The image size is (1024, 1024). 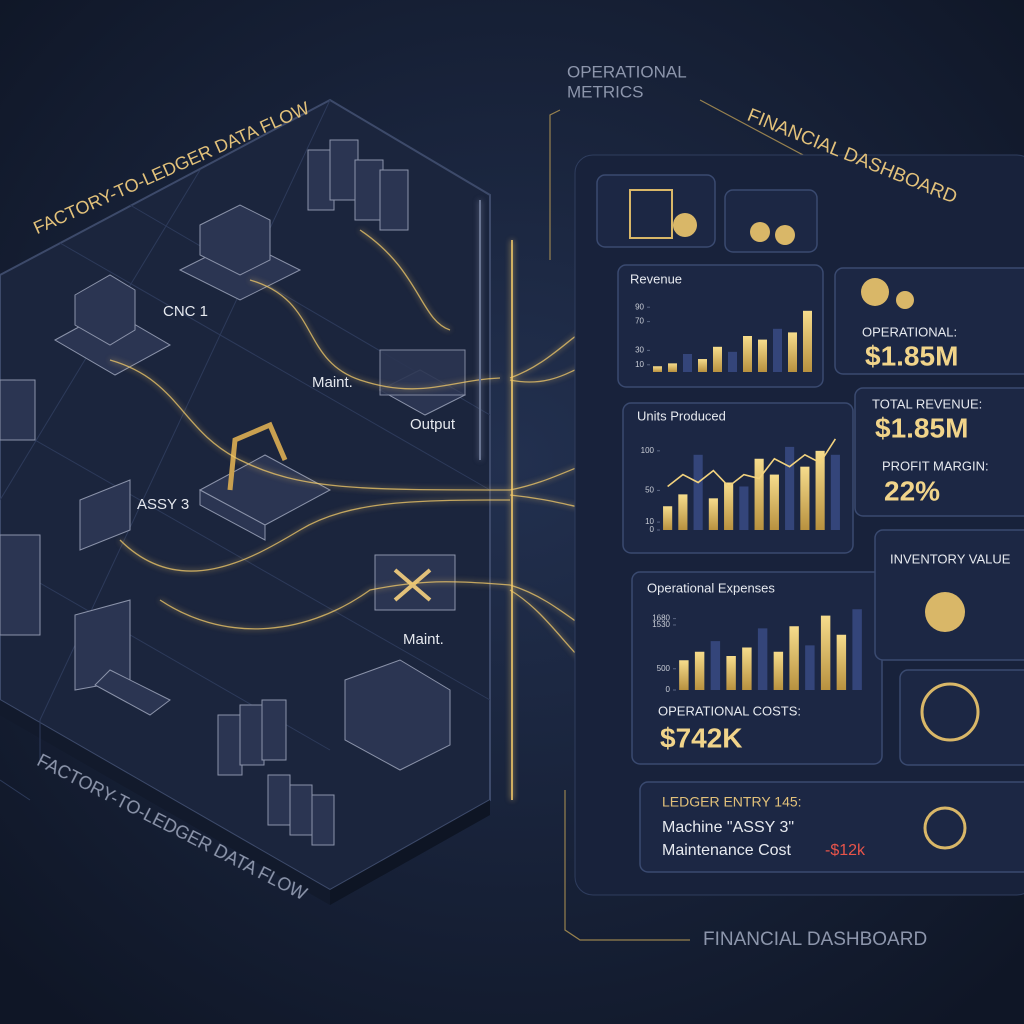 What do you see at coordinates (727, 850) in the screenshot?
I see `ledger-line: Maintenance Cost` at bounding box center [727, 850].